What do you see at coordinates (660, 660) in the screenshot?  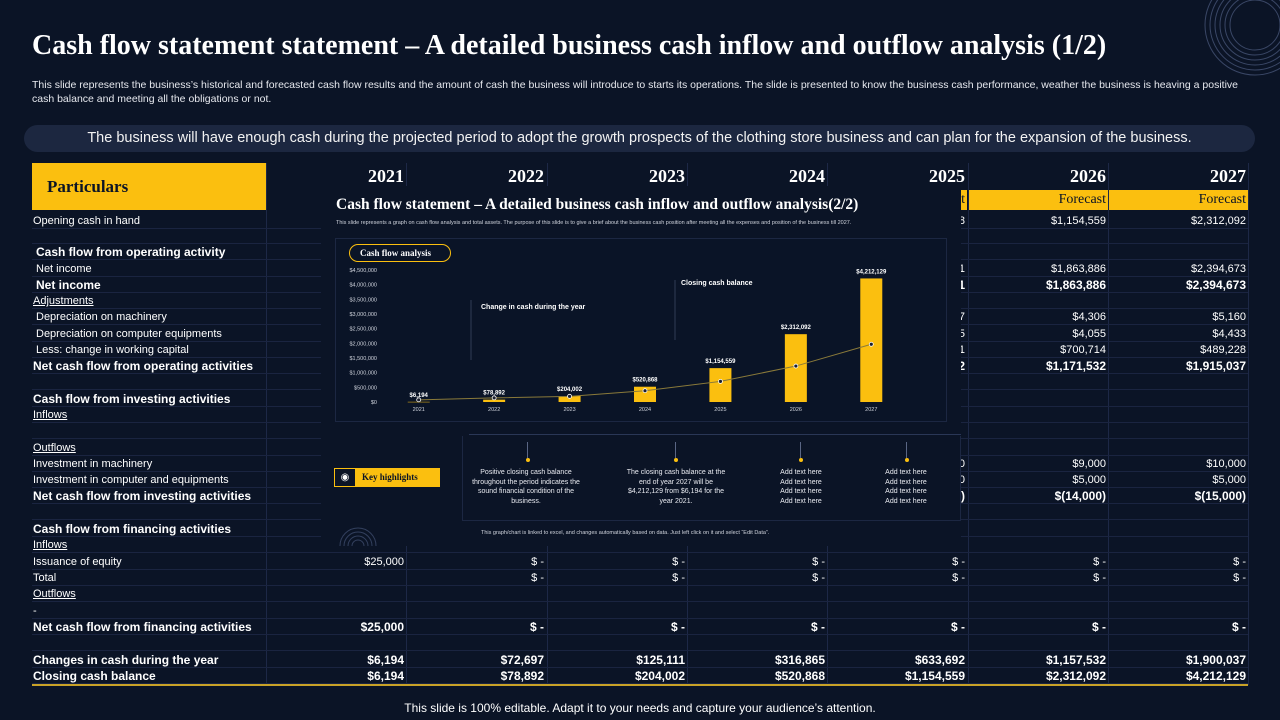 I see `cell-2023: $125,111` at bounding box center [660, 660].